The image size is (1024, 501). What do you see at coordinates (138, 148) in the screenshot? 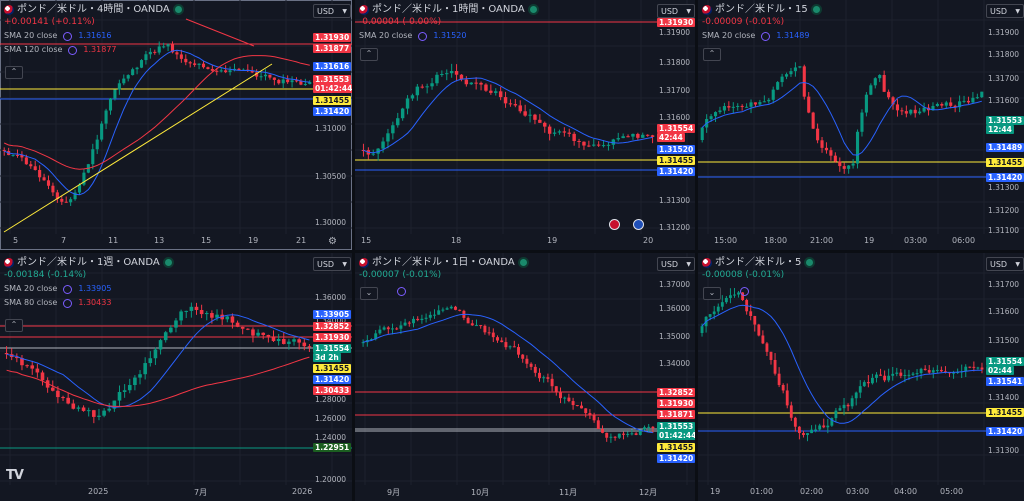
I see `trend-line` at bounding box center [138, 148].